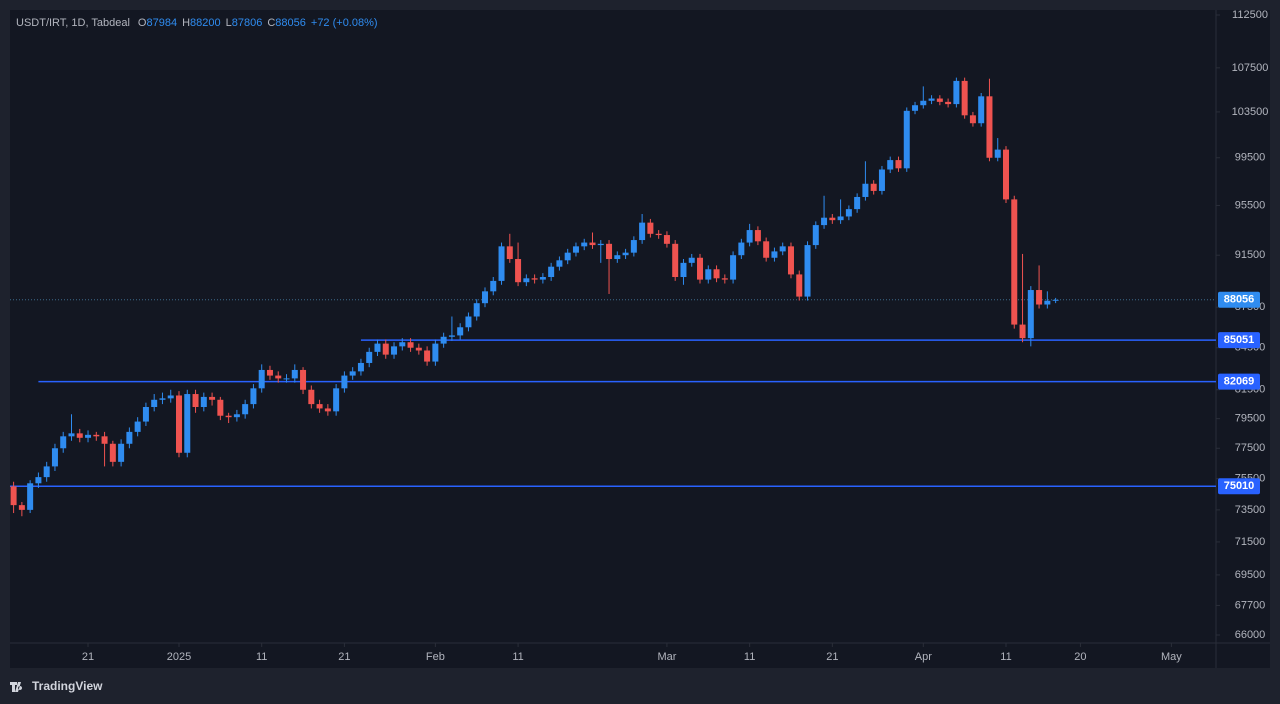  What do you see at coordinates (67, 686) in the screenshot?
I see `footer-brand: TradingView` at bounding box center [67, 686].